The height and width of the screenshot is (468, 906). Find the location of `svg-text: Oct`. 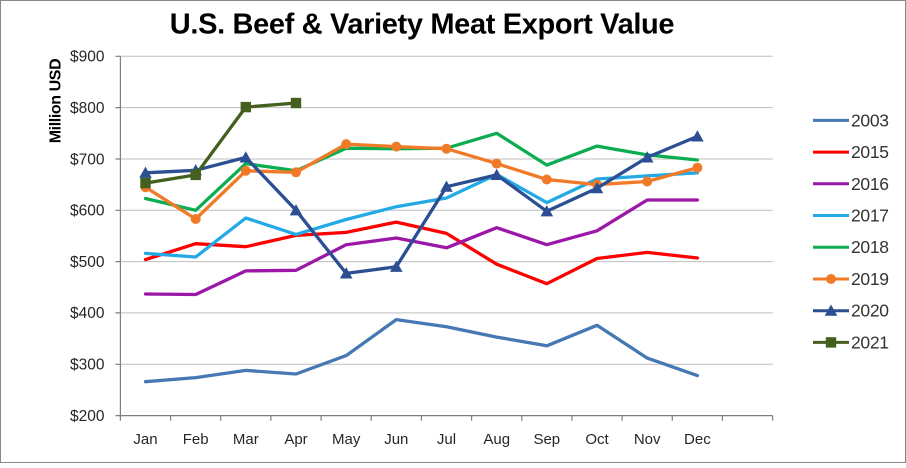

svg-text: Oct is located at coordinates (597, 439).